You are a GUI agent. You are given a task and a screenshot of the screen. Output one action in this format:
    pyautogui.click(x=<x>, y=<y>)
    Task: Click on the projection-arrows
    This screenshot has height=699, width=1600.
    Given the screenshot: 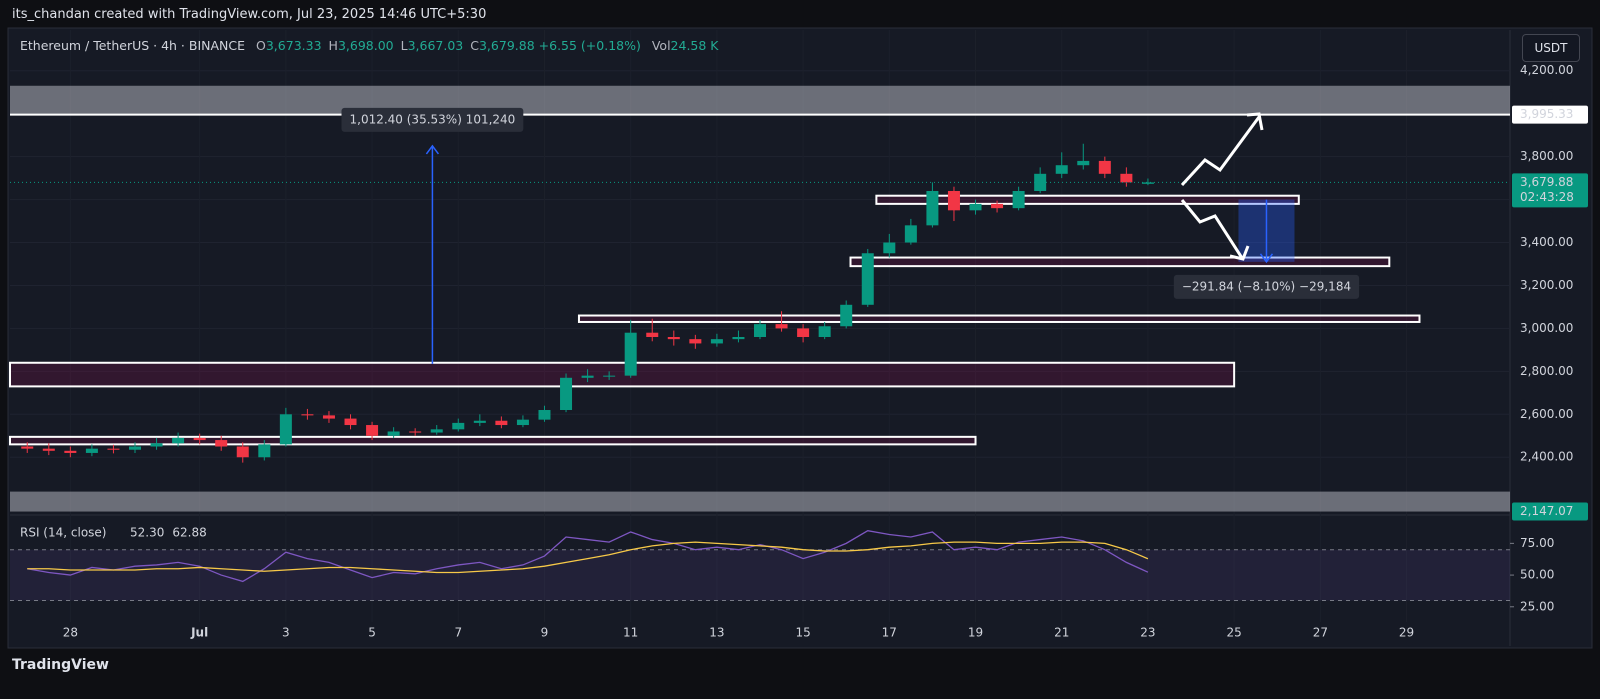 What is the action you would take?
    pyautogui.click(x=1222, y=186)
    